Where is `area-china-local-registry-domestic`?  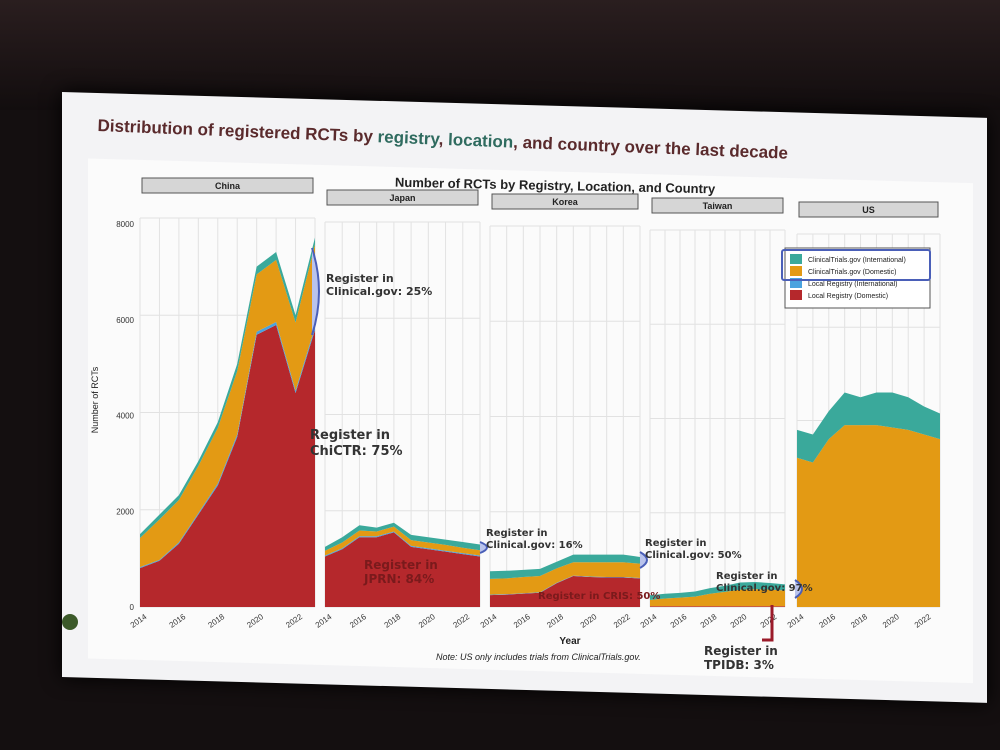 area-china-local-registry-domestic is located at coordinates (227, 465).